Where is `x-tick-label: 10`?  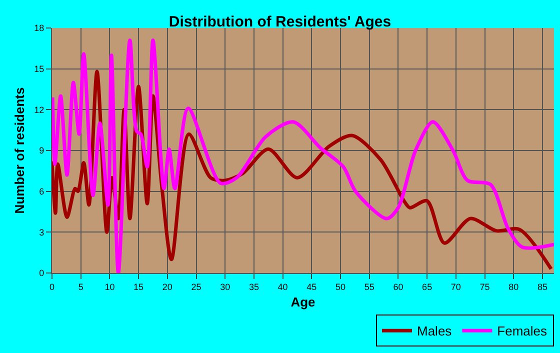
x-tick-label: 10 is located at coordinates (109, 287).